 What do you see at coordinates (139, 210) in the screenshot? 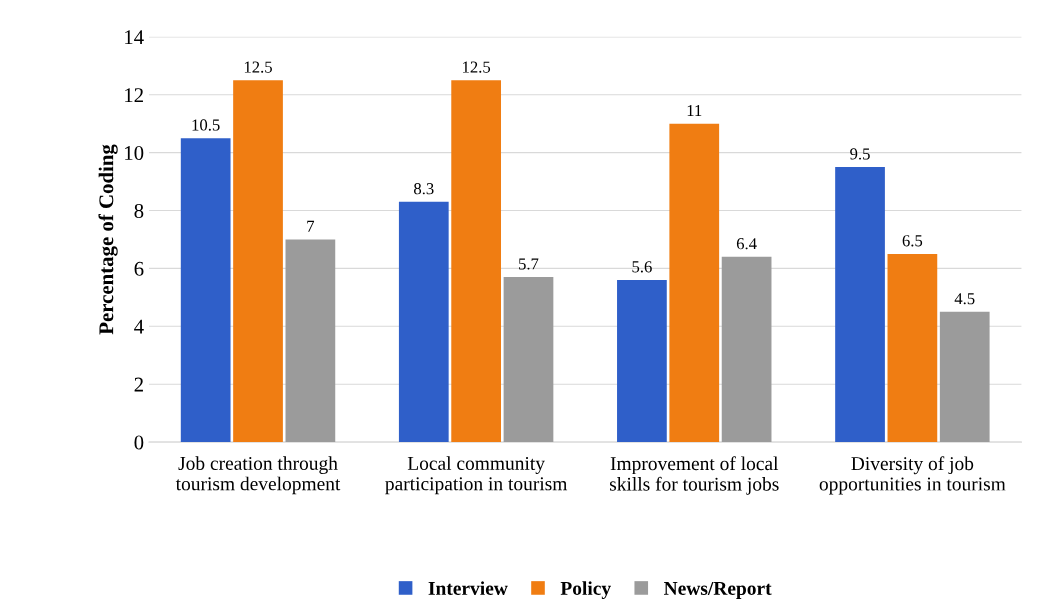
I see `y-tick-label: 8` at bounding box center [139, 210].